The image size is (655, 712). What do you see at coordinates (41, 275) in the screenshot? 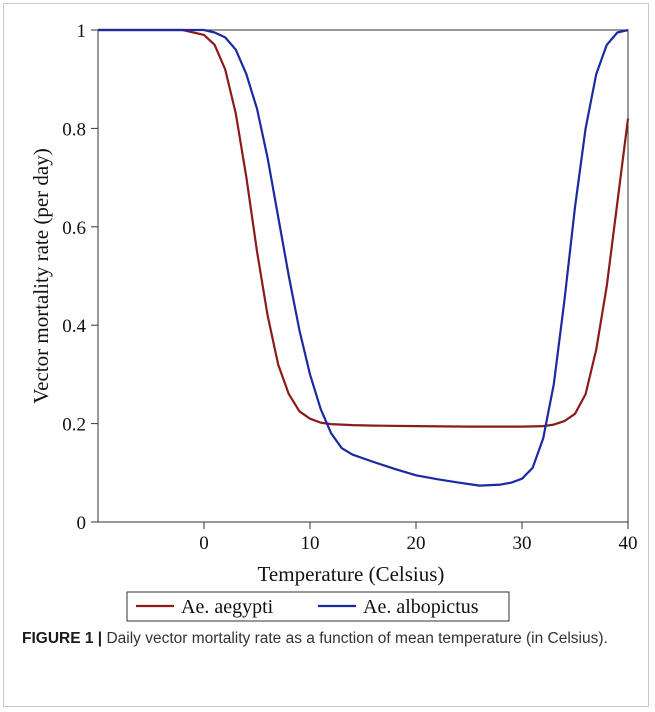
I see `y-axis-label: Vector mortality rate (per day)` at bounding box center [41, 275].